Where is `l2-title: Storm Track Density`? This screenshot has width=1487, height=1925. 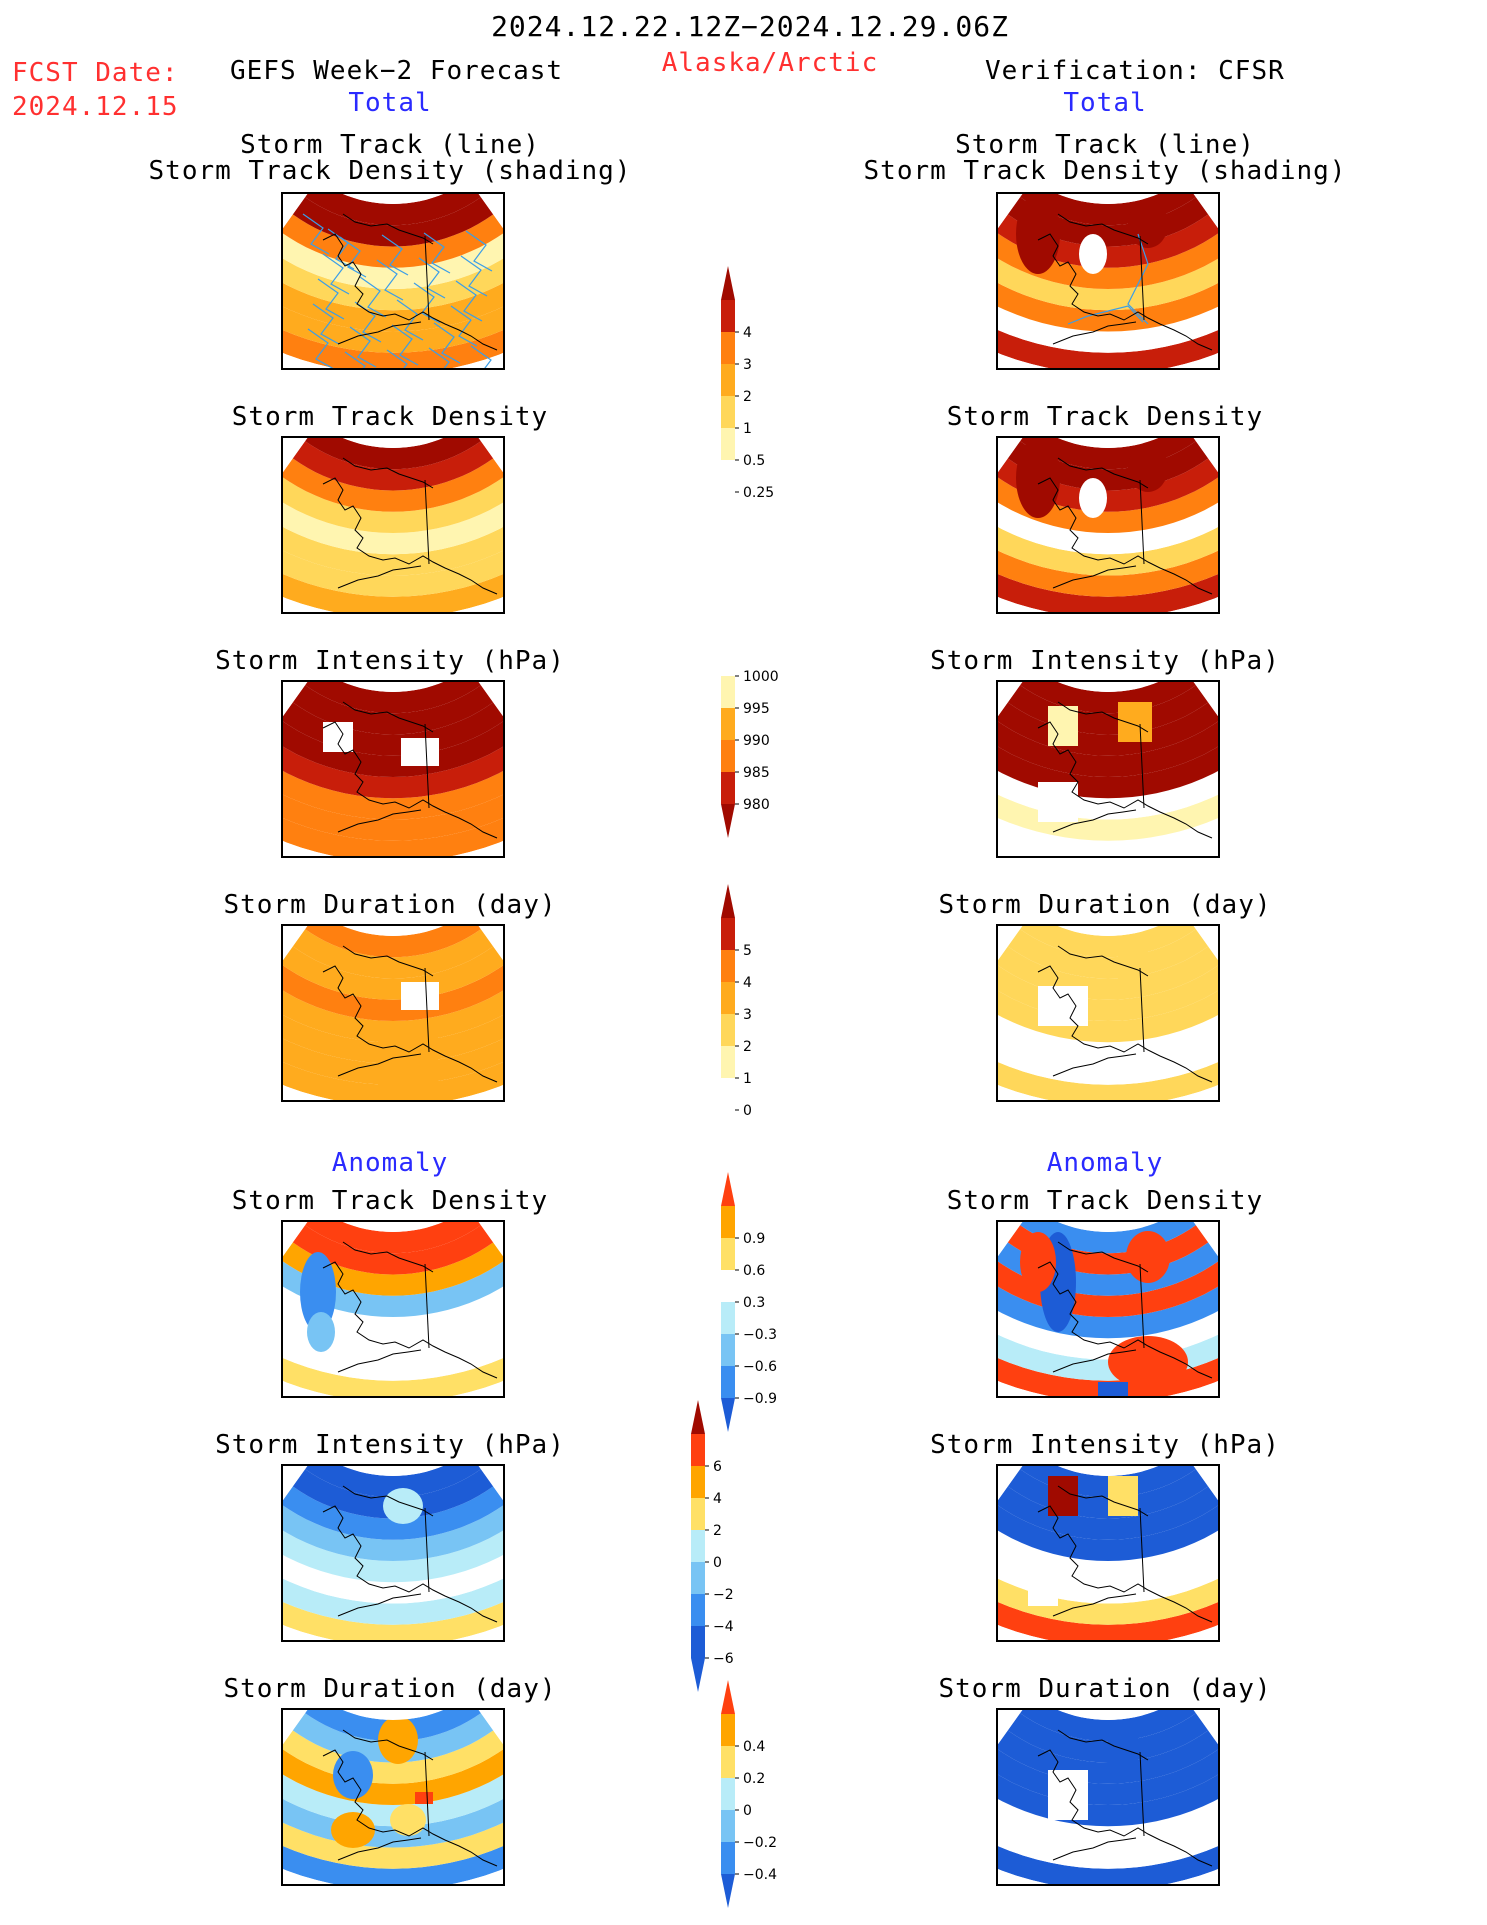 l2-title: Storm Track Density is located at coordinates (390, 417).